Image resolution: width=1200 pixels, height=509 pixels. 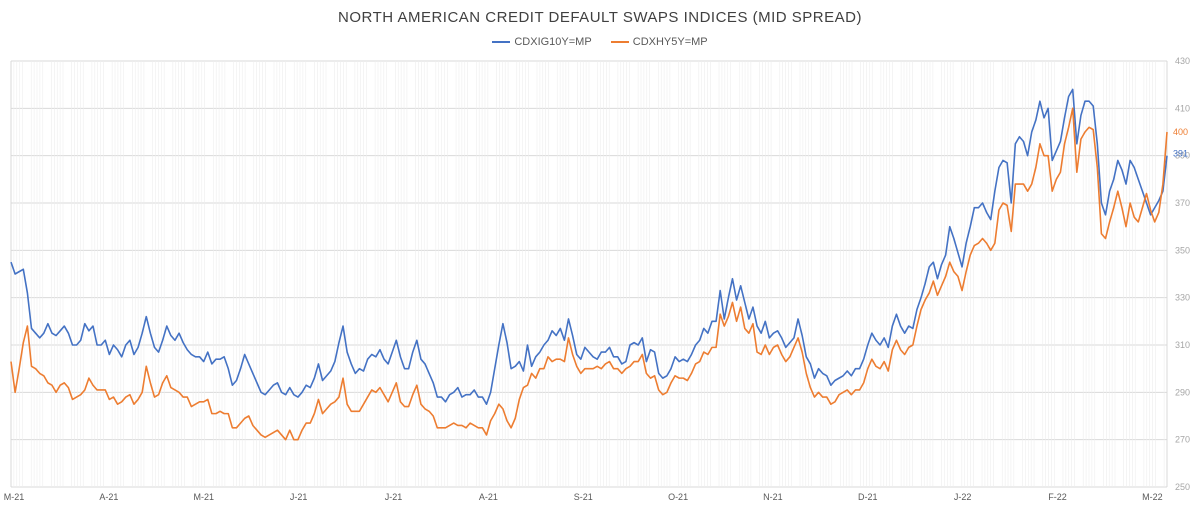 I want to click on legend-swatch-hy, so click(x=619, y=42).